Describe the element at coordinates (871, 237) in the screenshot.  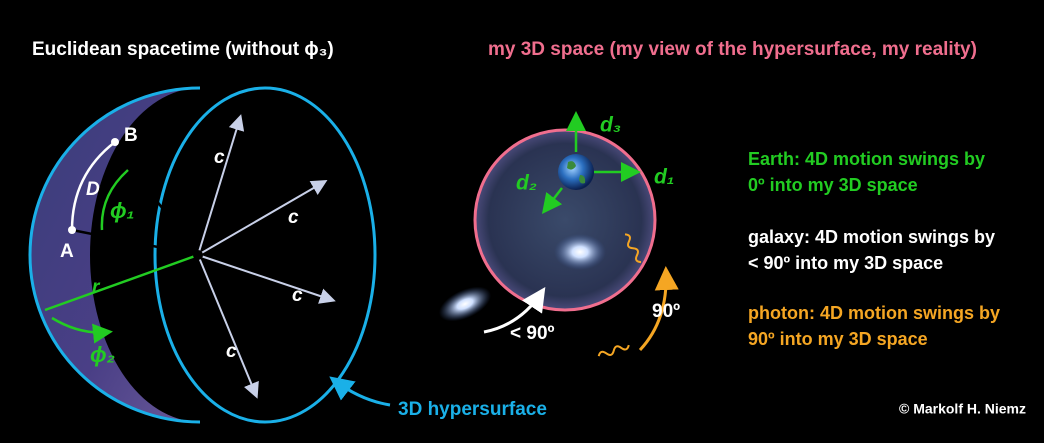
I see `galaxy-text: galaxy: 4D motion swings by` at that location.